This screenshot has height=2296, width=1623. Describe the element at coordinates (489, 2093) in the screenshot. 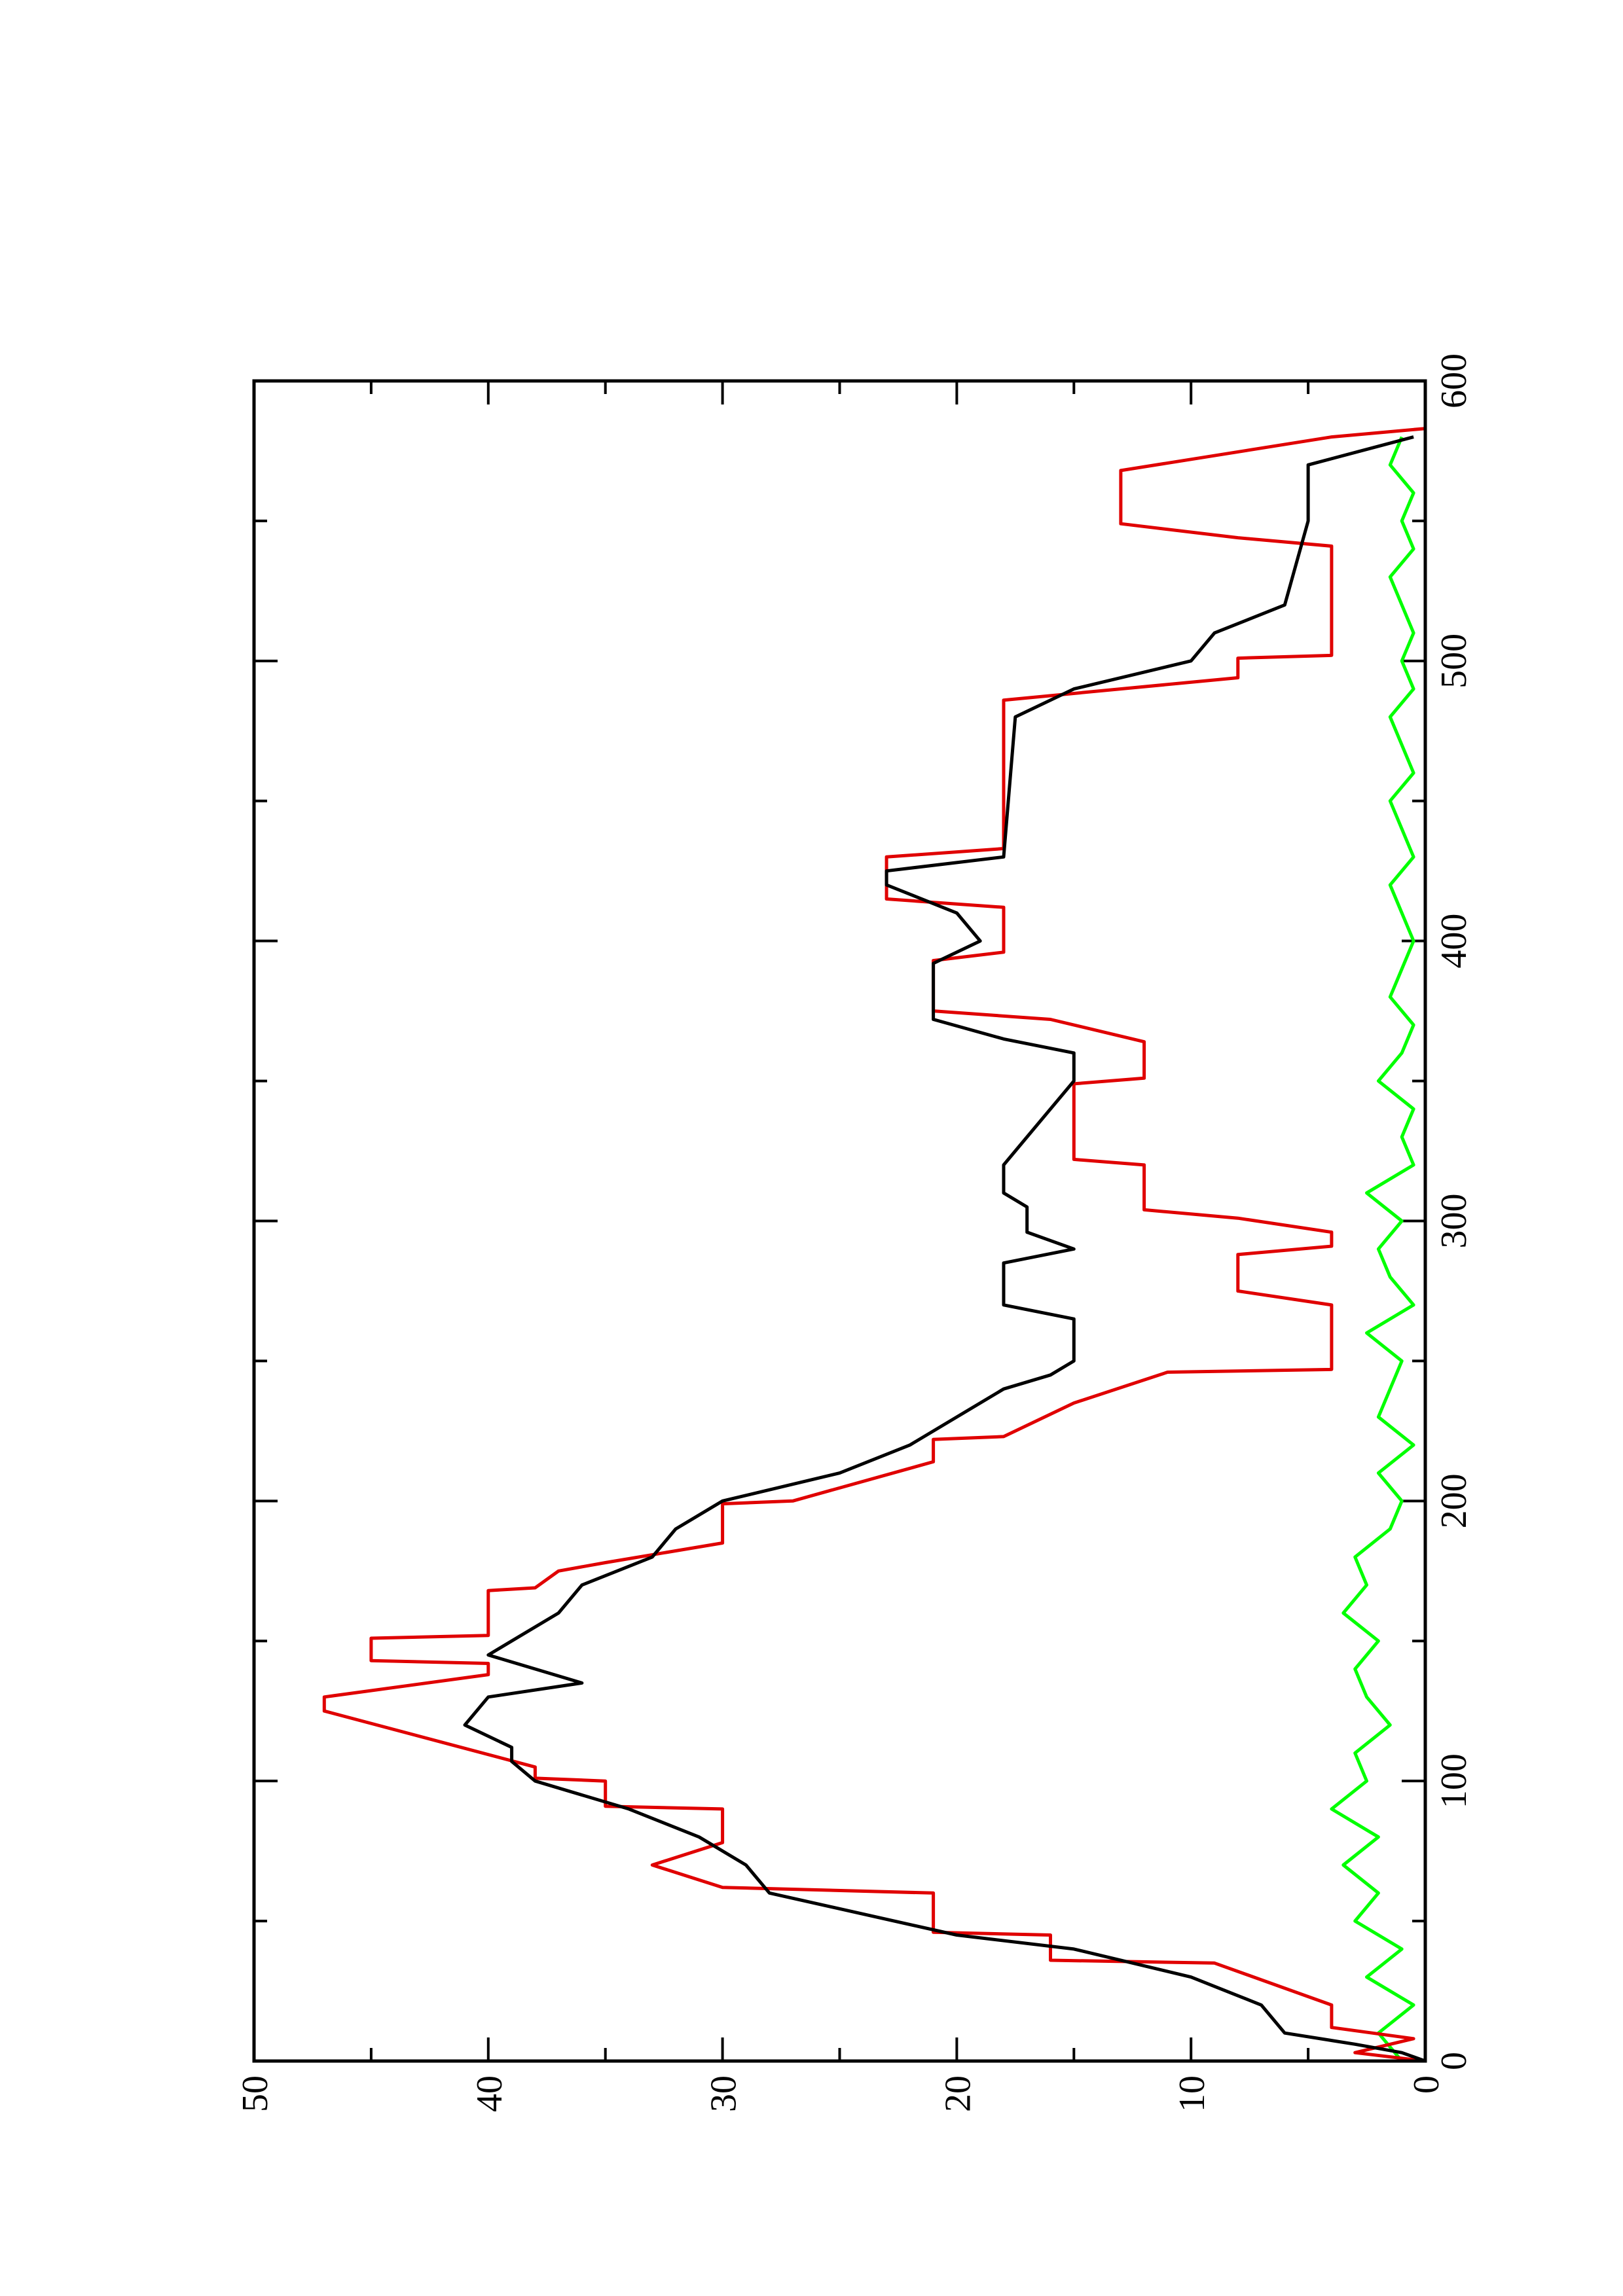

I see `y-tick-label: 40` at that location.